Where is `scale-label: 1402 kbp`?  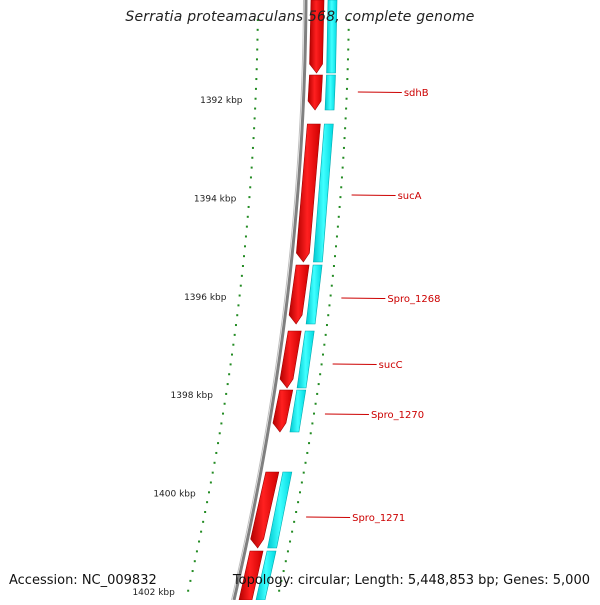 scale-label: 1402 kbp is located at coordinates (153, 593).